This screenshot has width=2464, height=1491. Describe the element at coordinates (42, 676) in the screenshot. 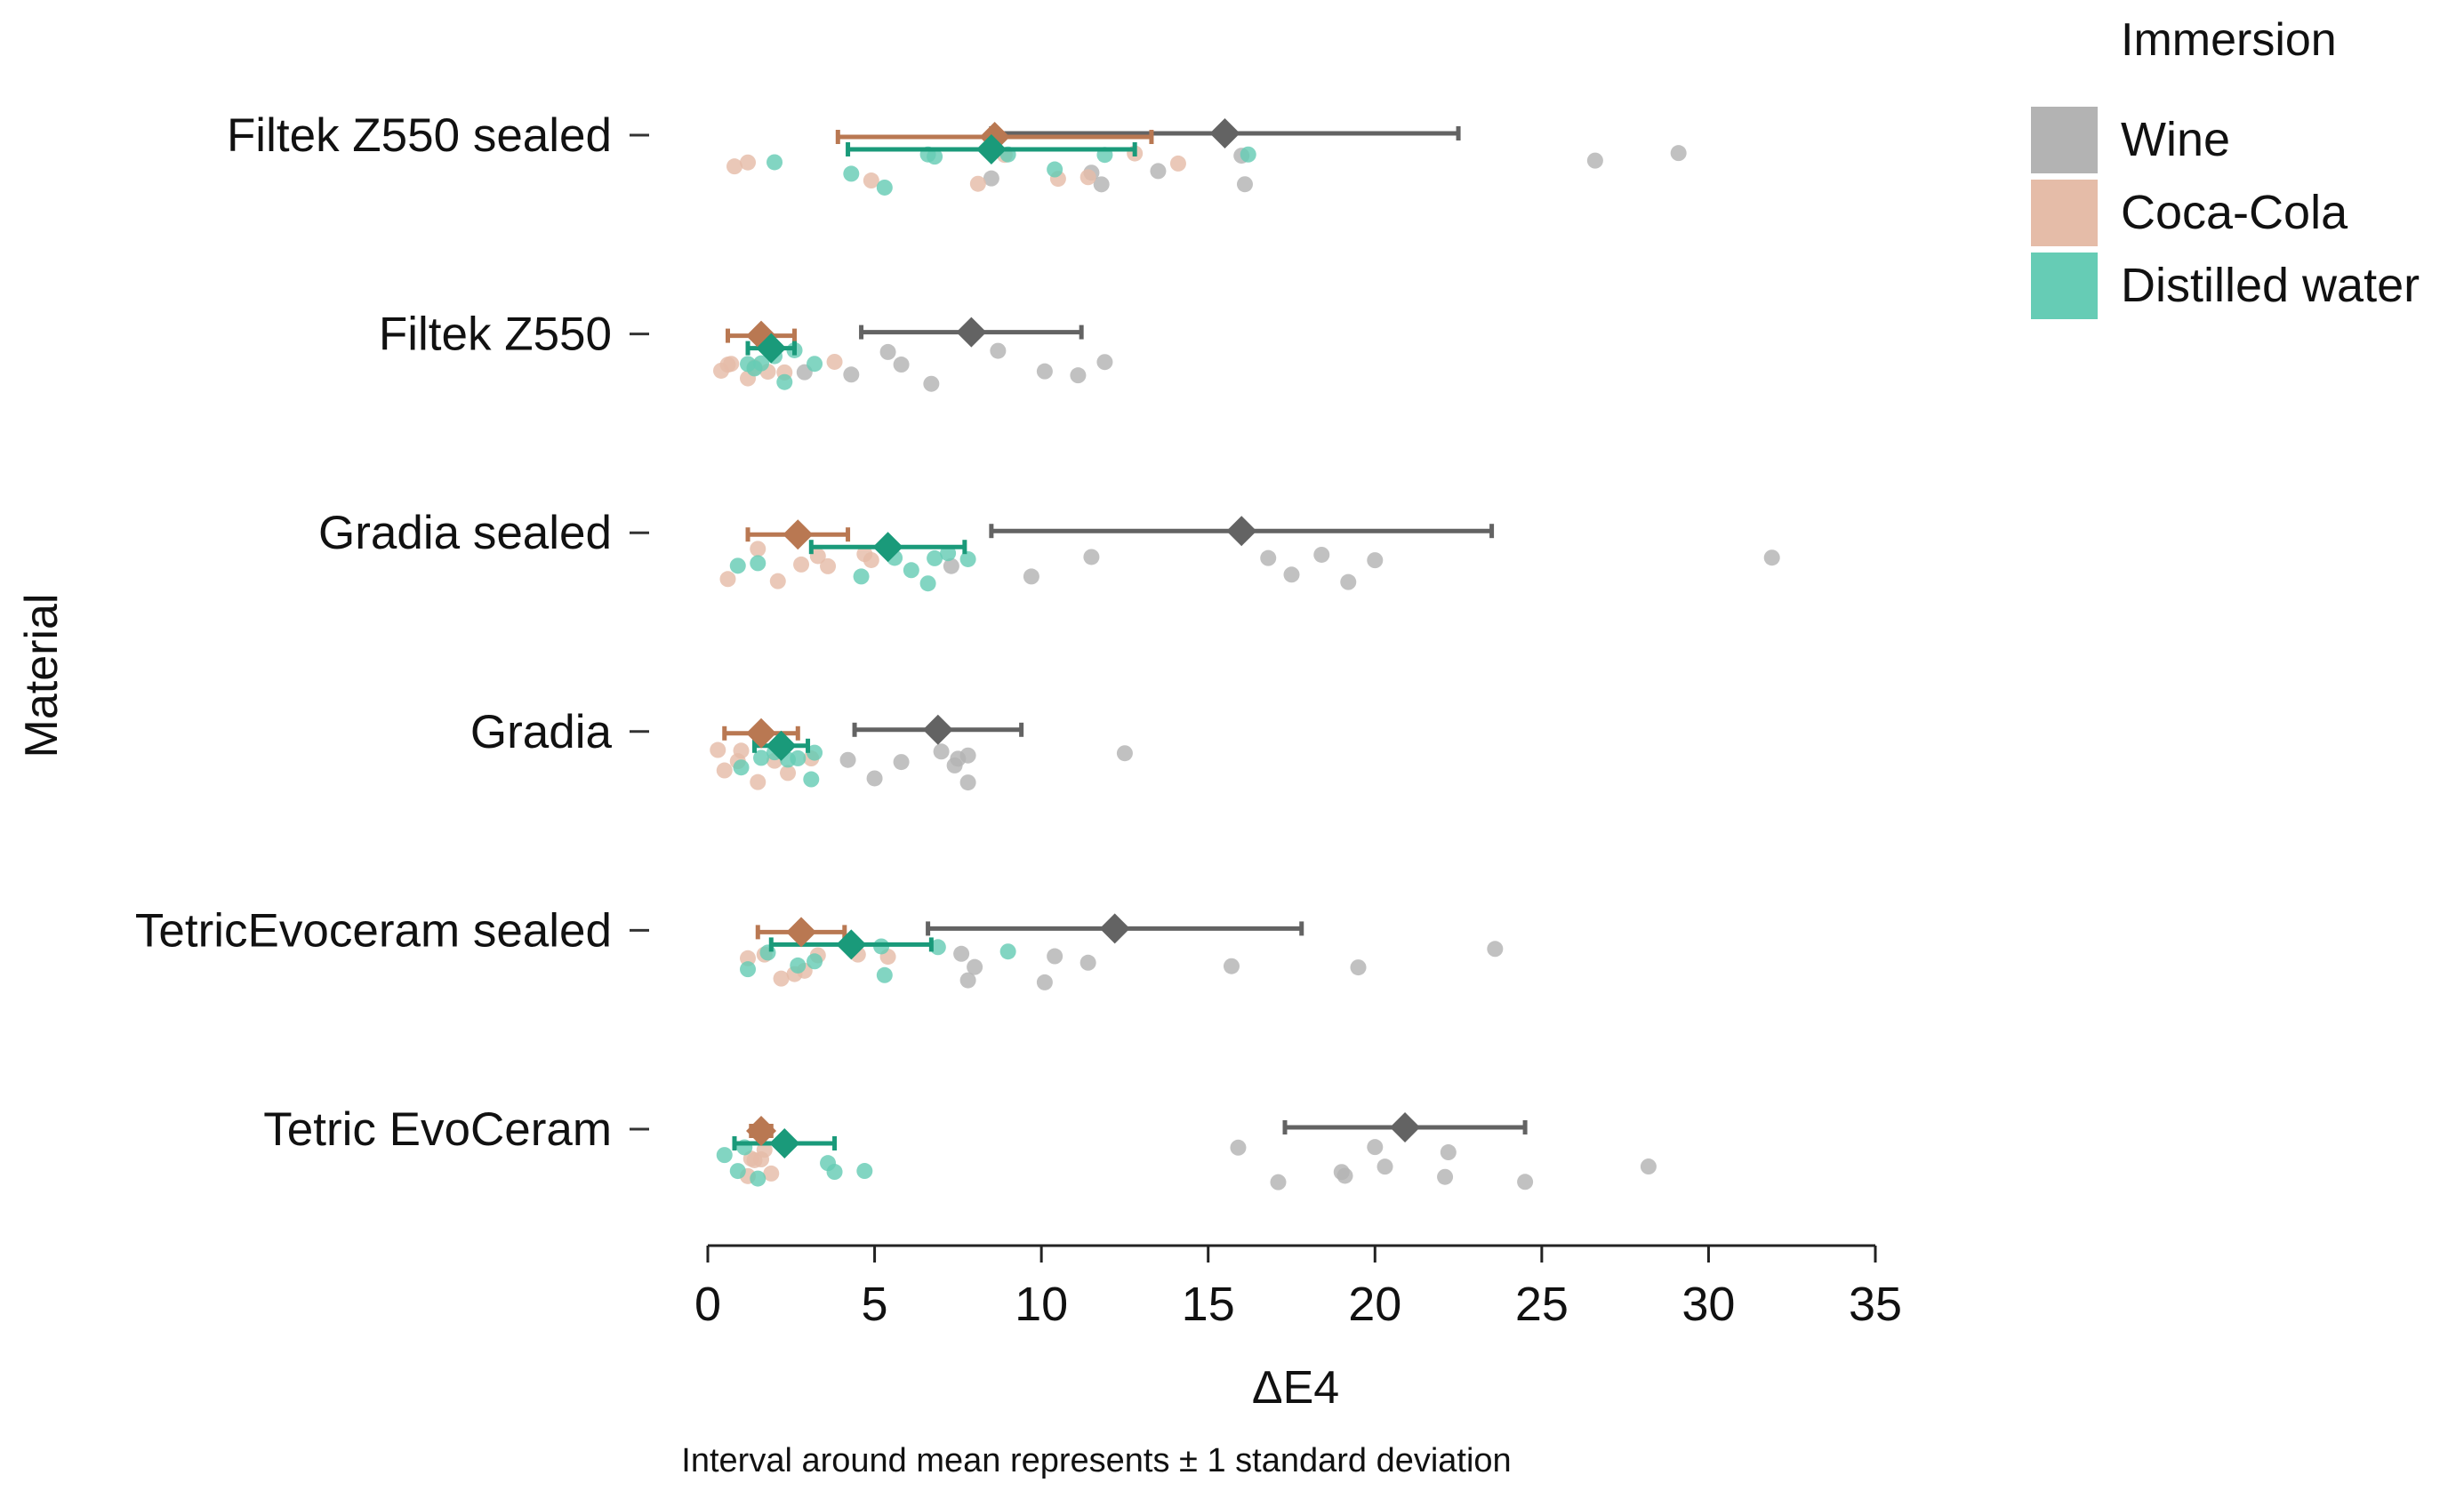

I see `y-axis-title: Material` at that location.